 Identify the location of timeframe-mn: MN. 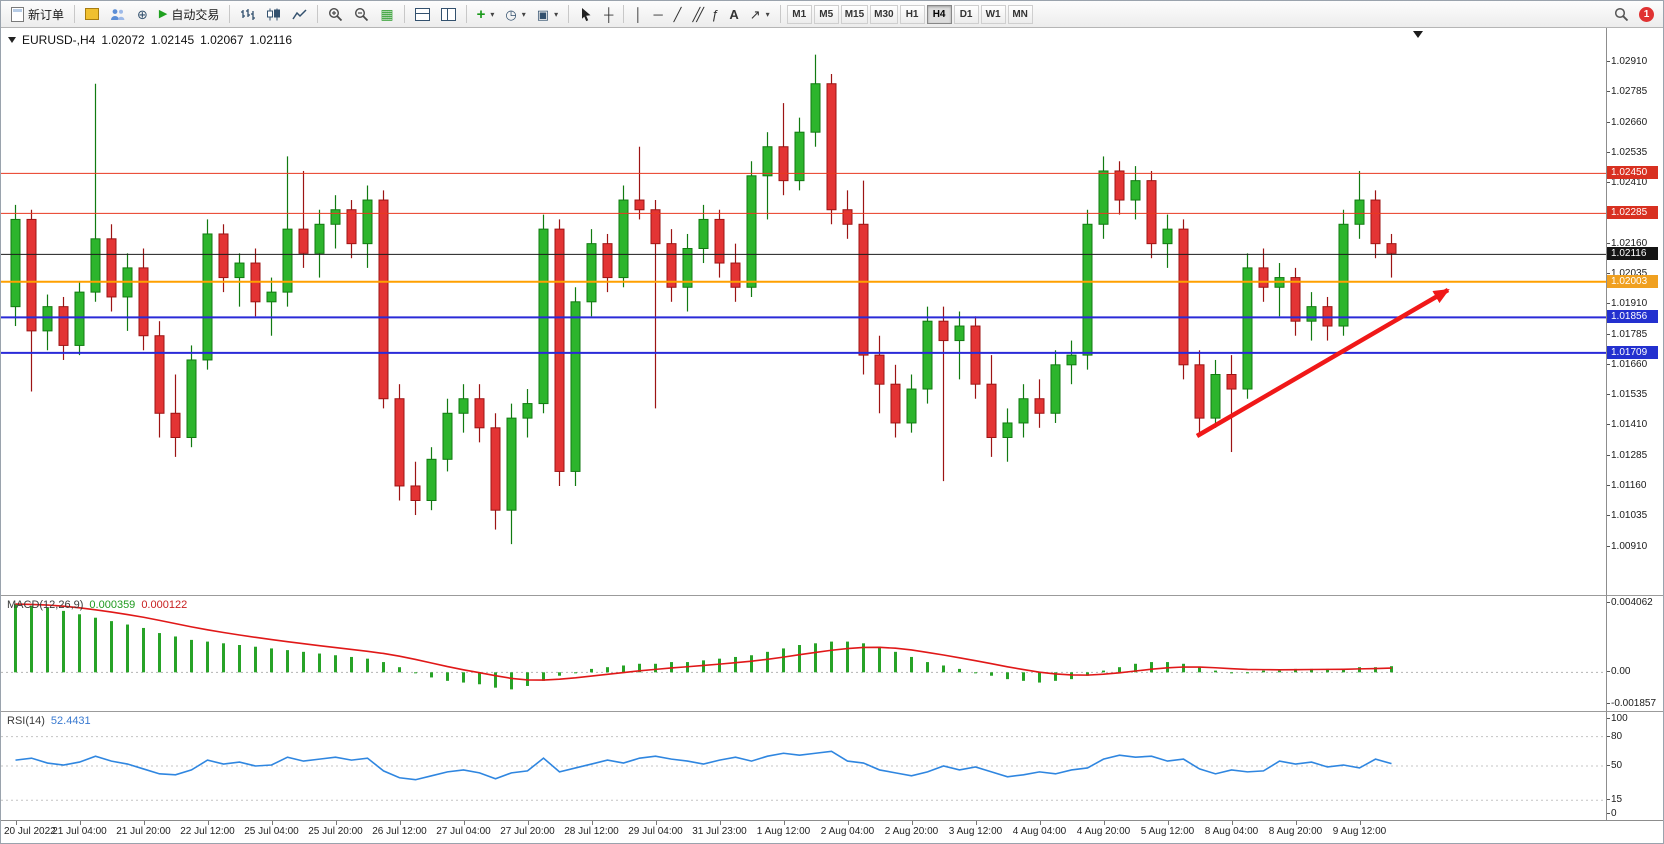
(1020, 14).